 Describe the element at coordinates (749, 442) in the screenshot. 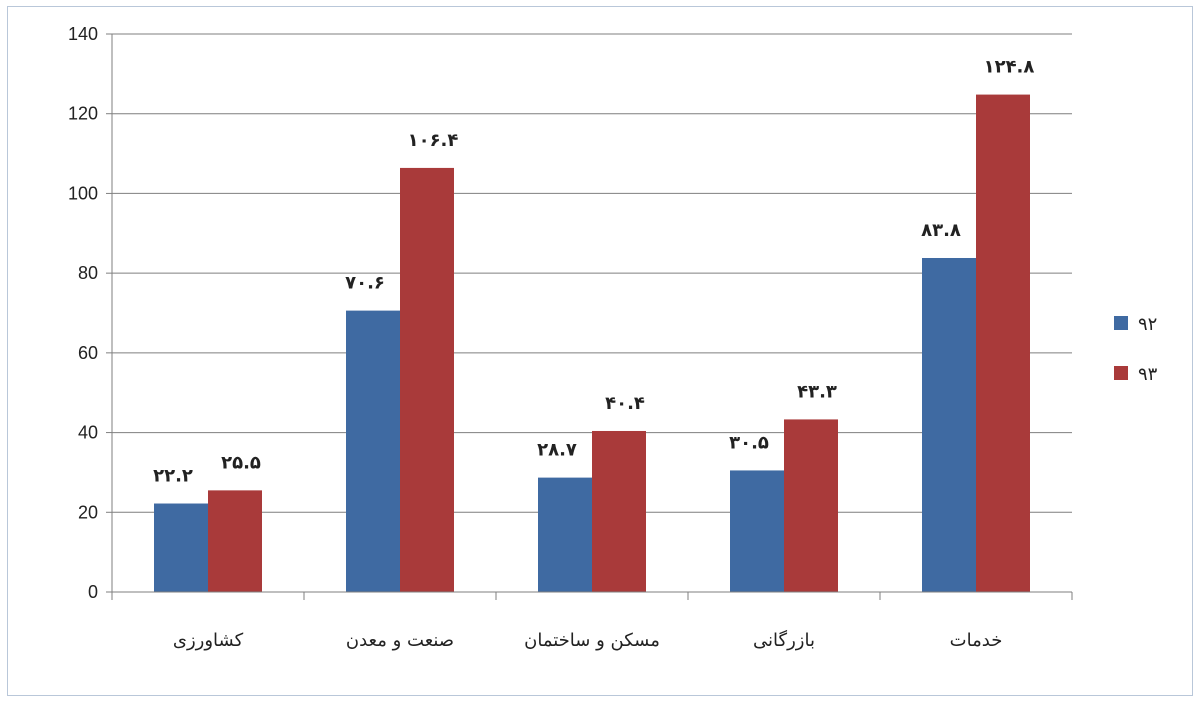

I see `data-label: ۳۰.۵` at that location.